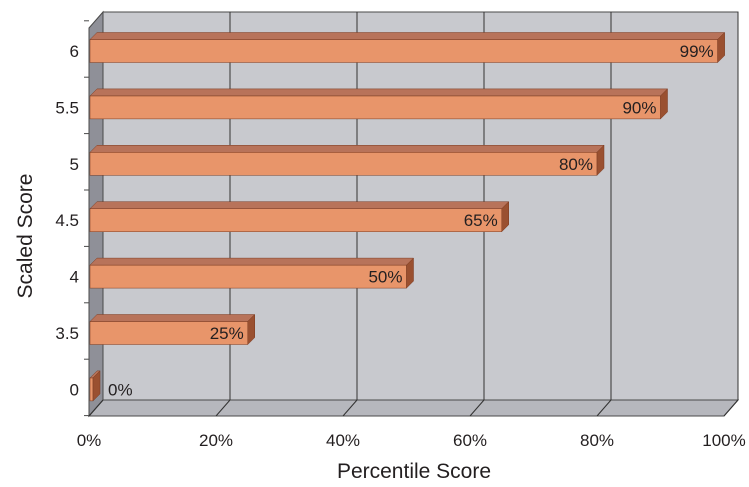  I want to click on y-tick-label: 0, so click(74, 389).